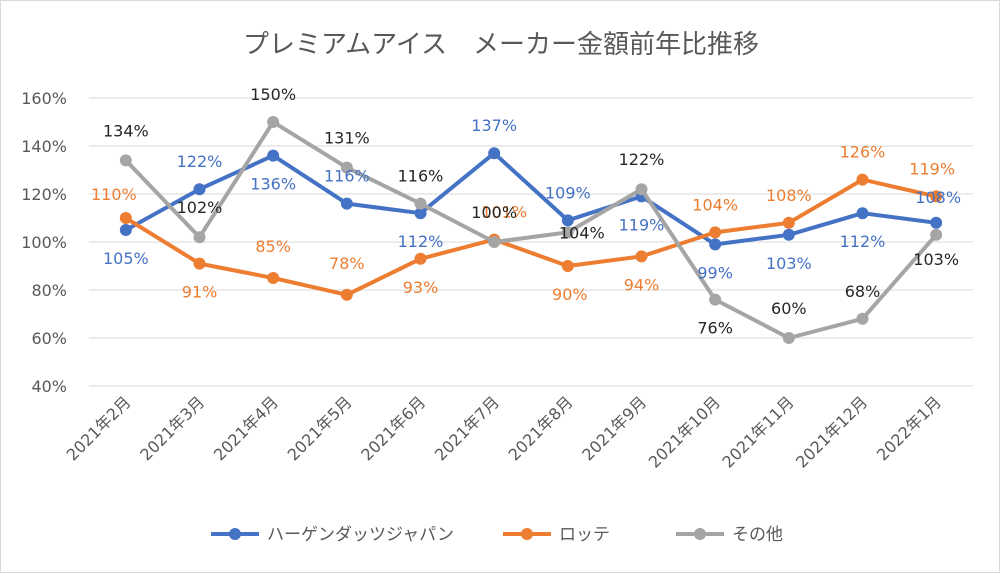 Image resolution: width=1000 pixels, height=574 pixels. What do you see at coordinates (642, 284) in the screenshot?
I see `data-label: 94%` at bounding box center [642, 284].